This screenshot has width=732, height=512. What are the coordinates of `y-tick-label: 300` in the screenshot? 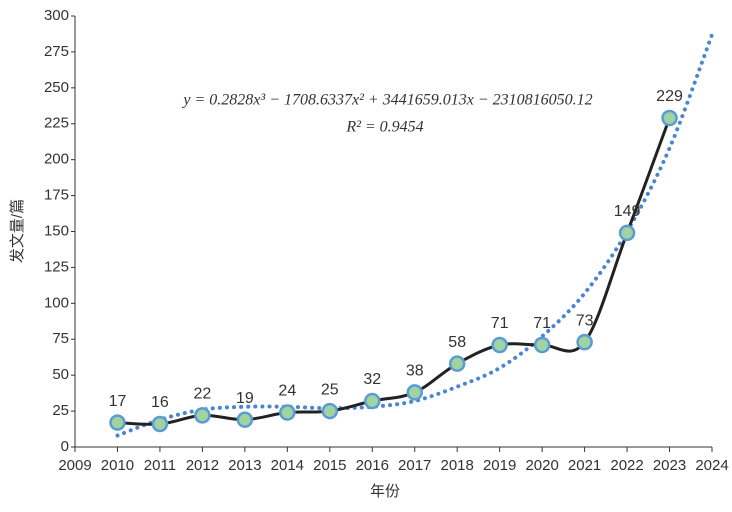 It's located at (56, 15).